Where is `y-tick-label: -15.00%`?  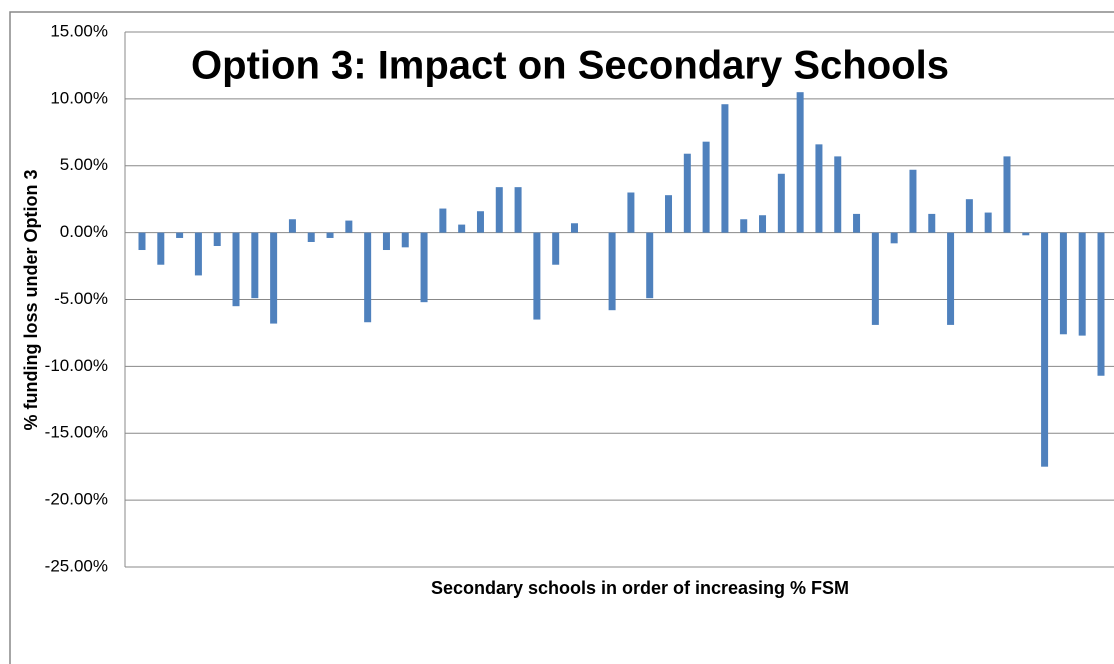
y-tick-label: -15.00% is located at coordinates (76, 432).